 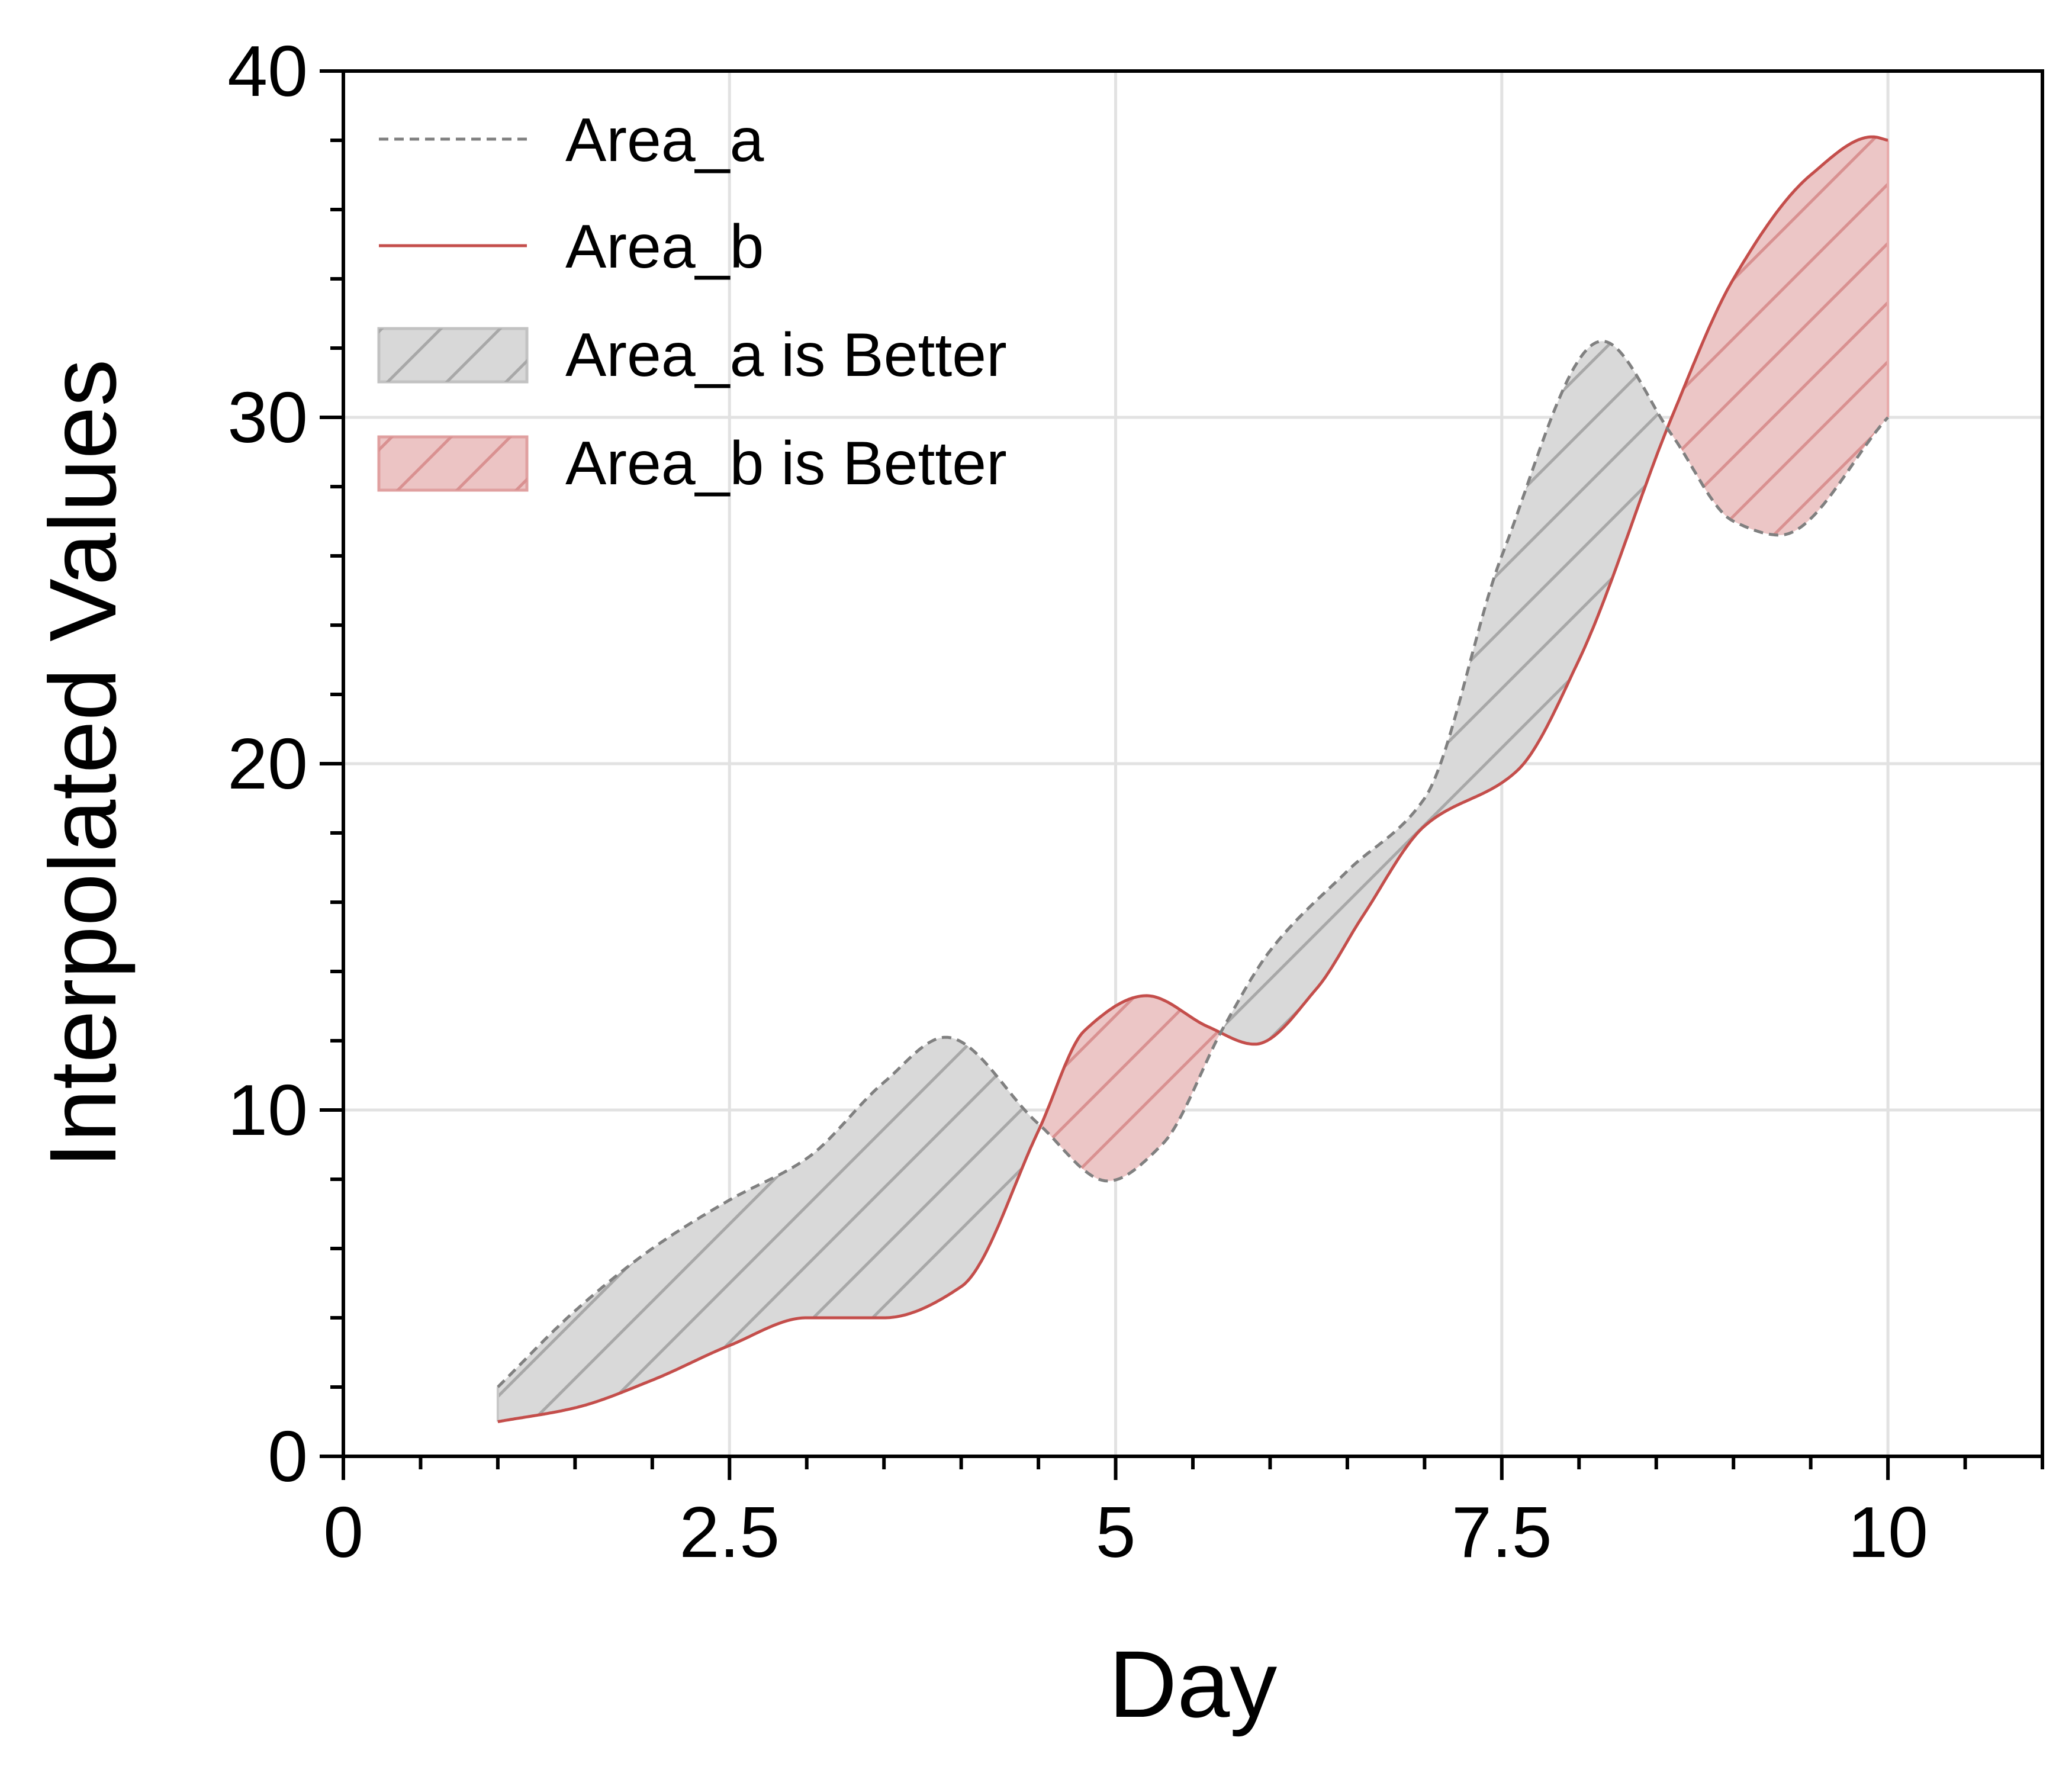 I want to click on x-tick-label: 5, so click(x=1116, y=1532).